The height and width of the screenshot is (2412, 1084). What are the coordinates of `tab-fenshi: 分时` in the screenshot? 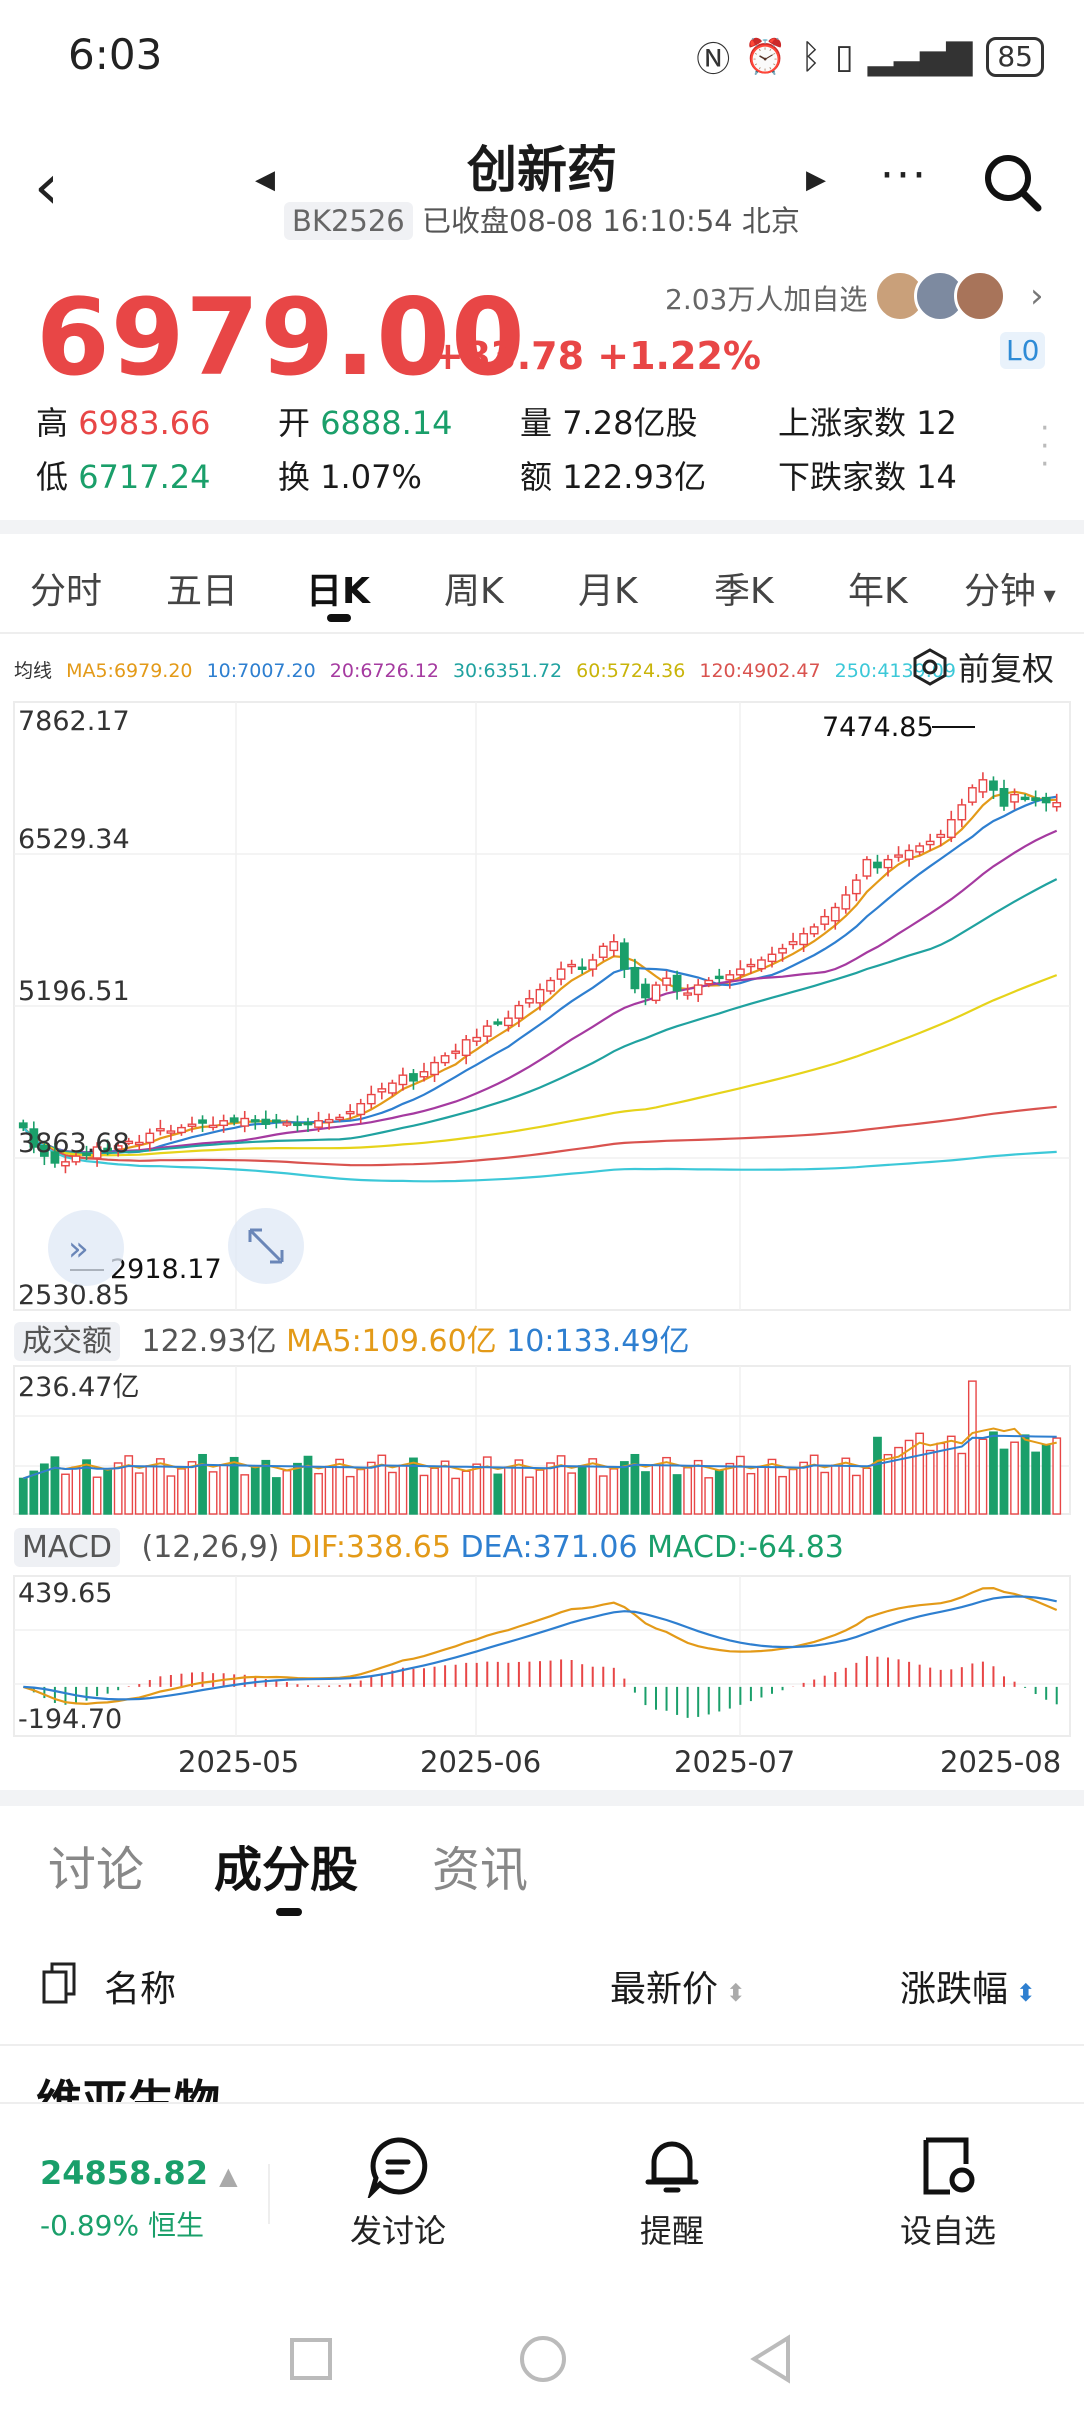 It's located at (66, 591).